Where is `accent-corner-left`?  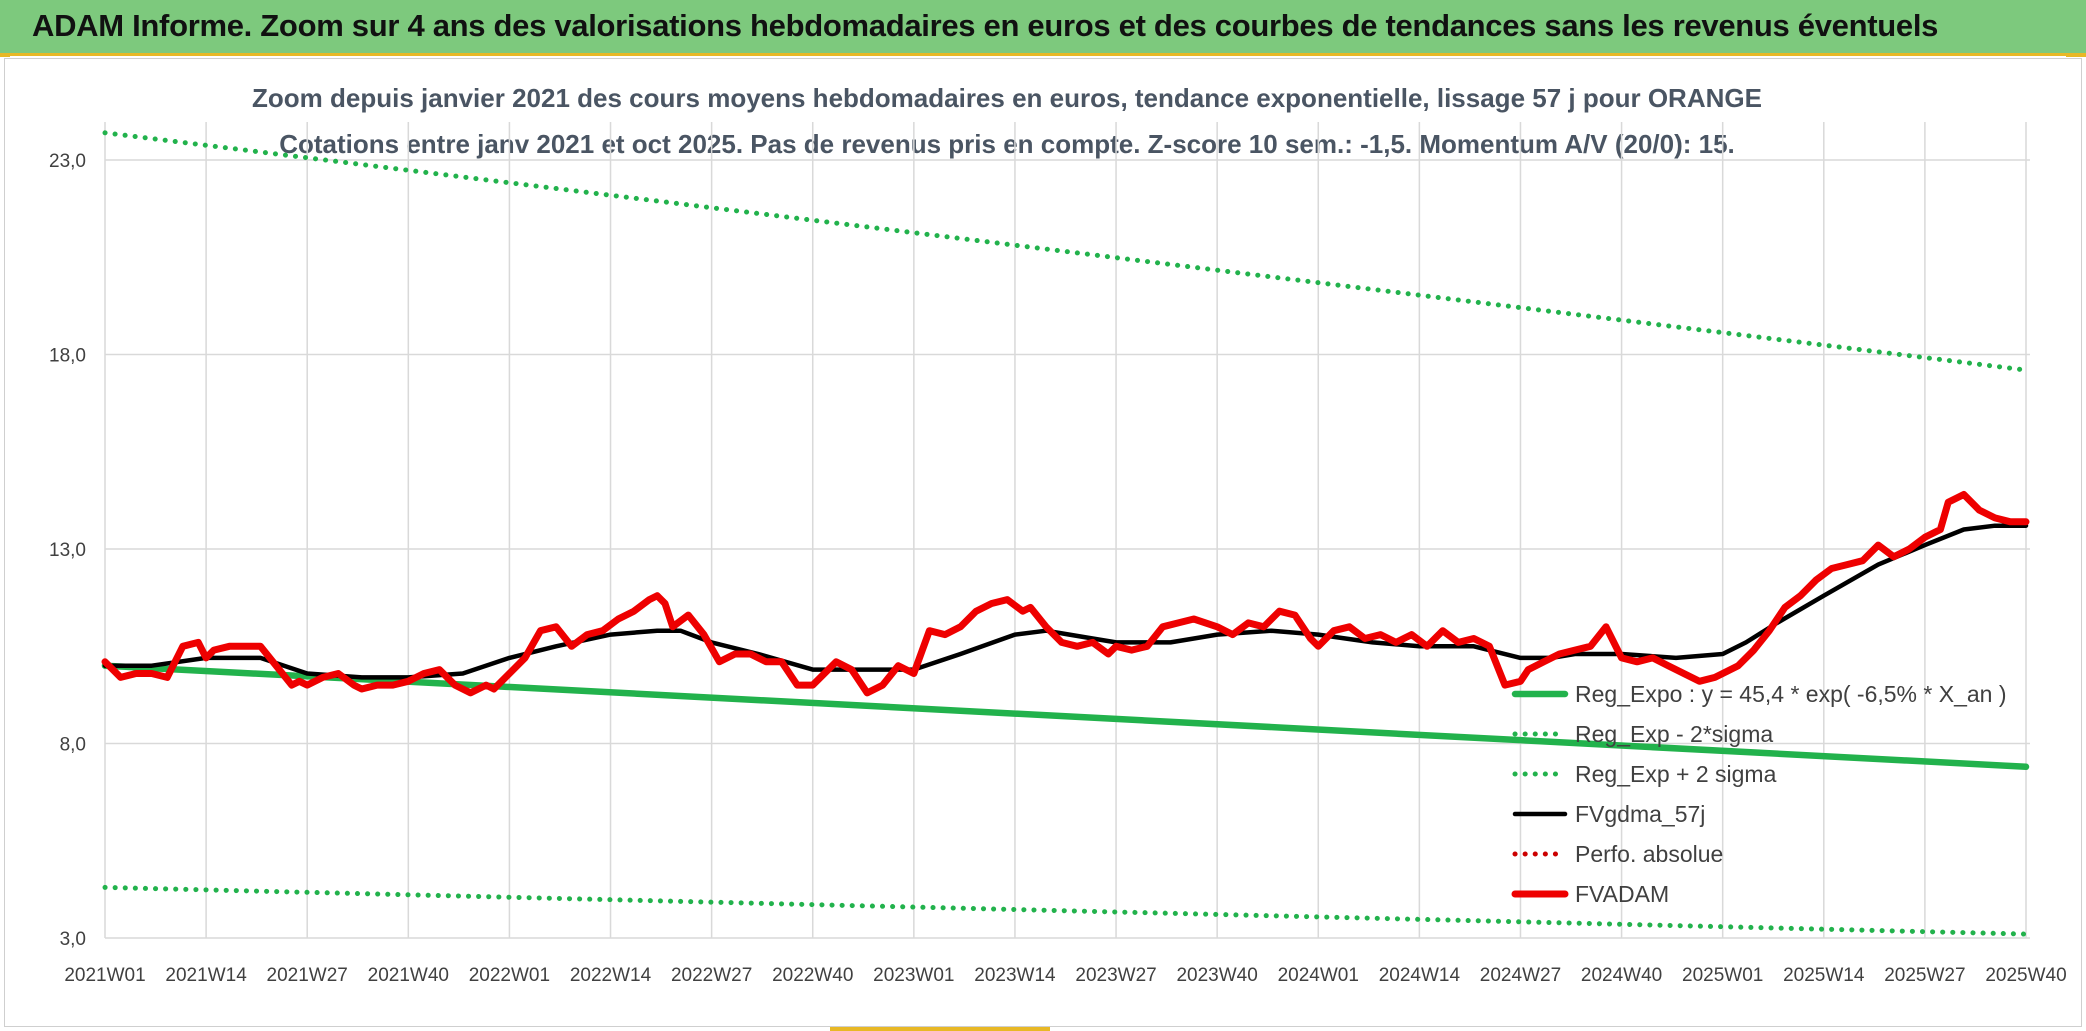 accent-corner-left is located at coordinates (5, 55).